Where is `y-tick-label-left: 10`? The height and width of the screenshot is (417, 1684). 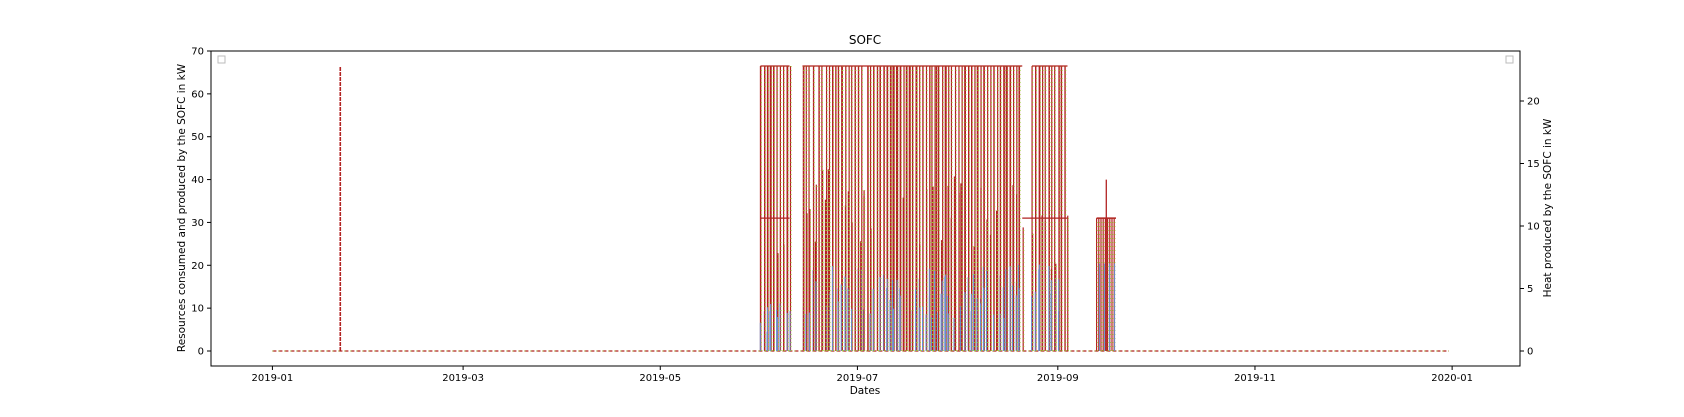
y-tick-label-left: 10 is located at coordinates (197, 309).